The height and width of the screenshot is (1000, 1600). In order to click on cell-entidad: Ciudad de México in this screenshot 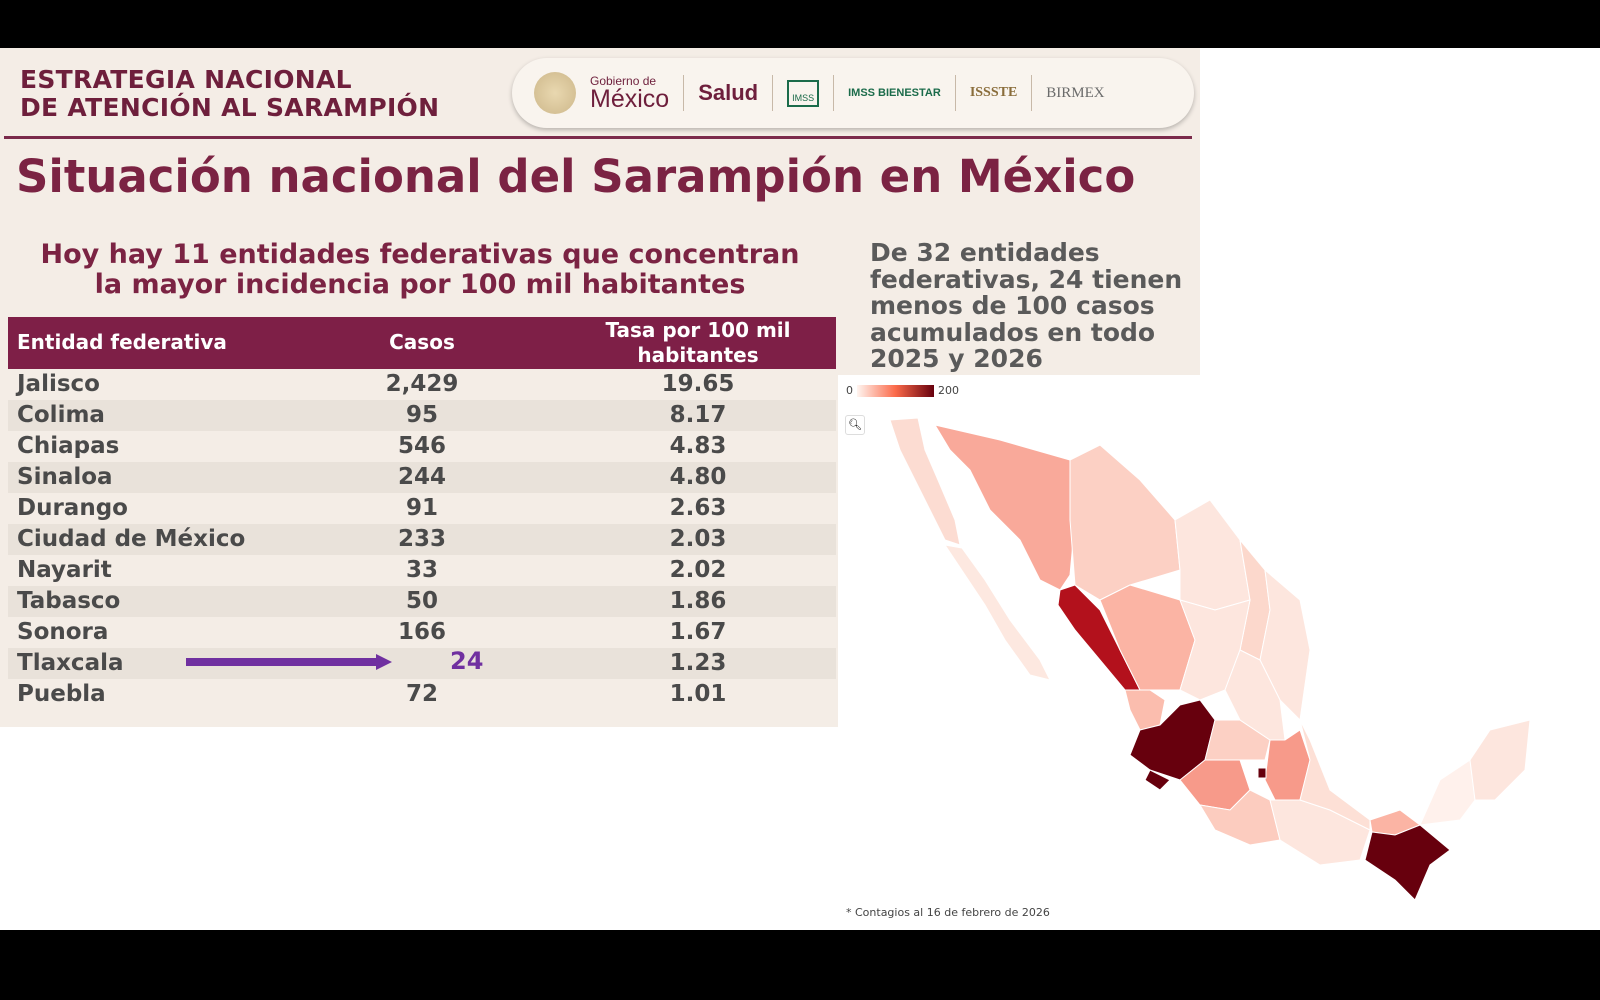, I will do `click(131, 539)`.